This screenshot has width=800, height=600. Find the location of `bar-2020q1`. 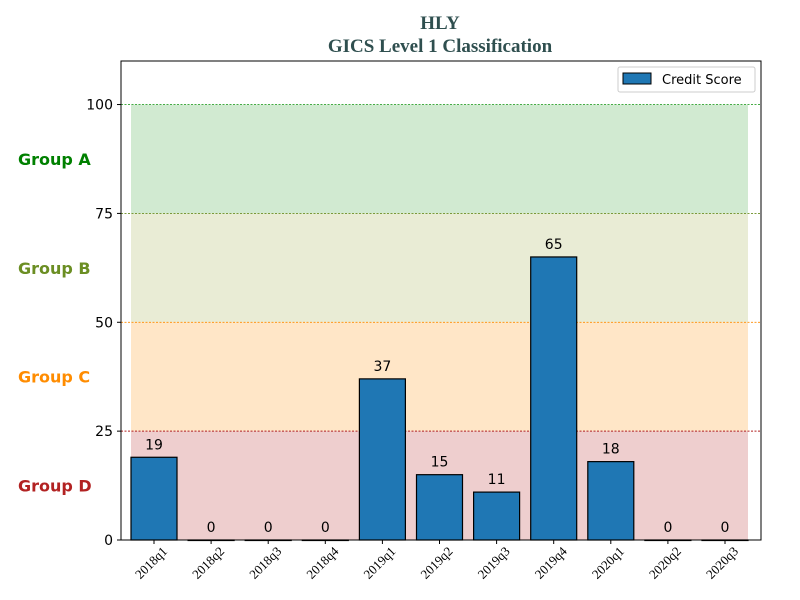

bar-2020q1 is located at coordinates (611, 501).